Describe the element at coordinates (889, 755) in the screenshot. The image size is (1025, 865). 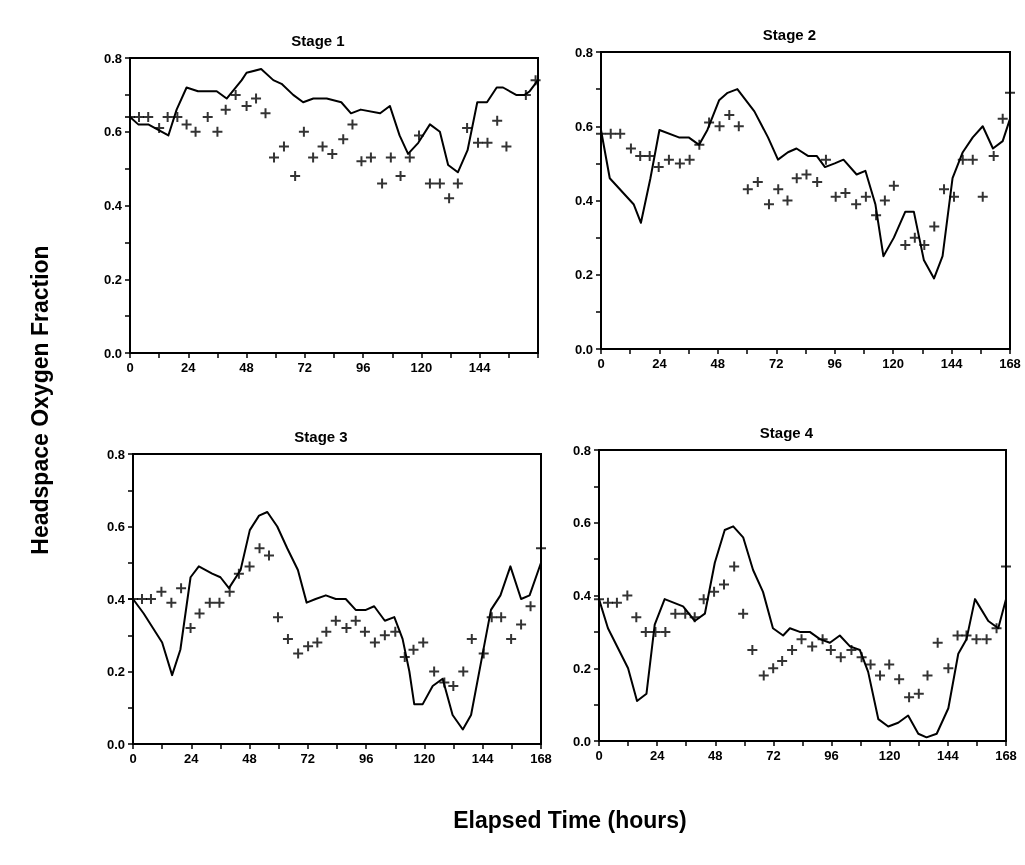
I see `x-tick-label: 120` at that location.